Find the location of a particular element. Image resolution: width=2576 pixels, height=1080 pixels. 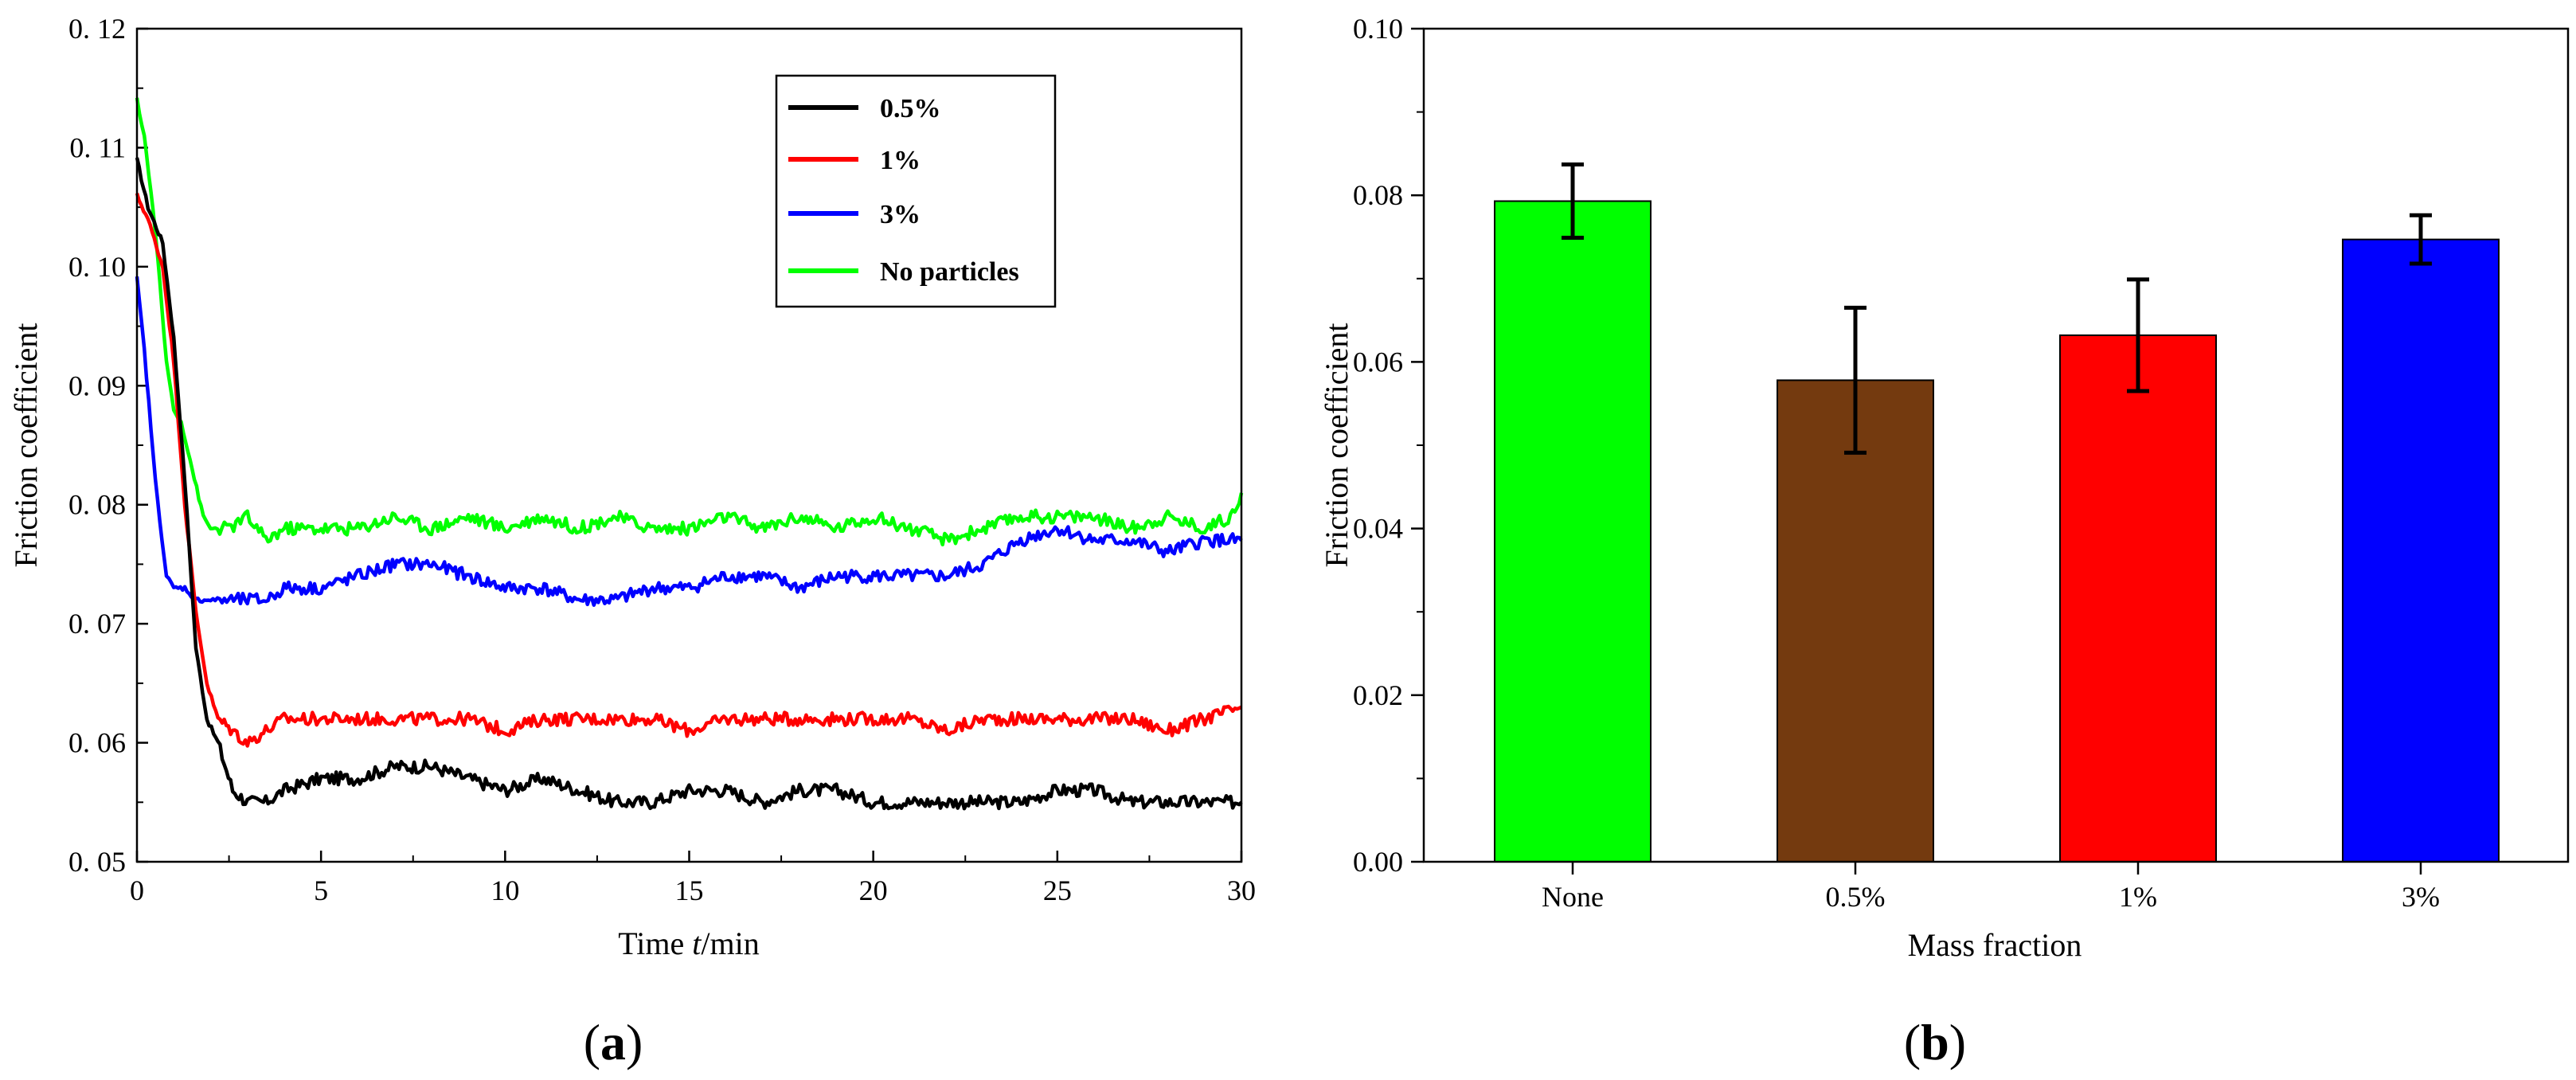

y-tick-label: 0. 12 is located at coordinates (97, 29).